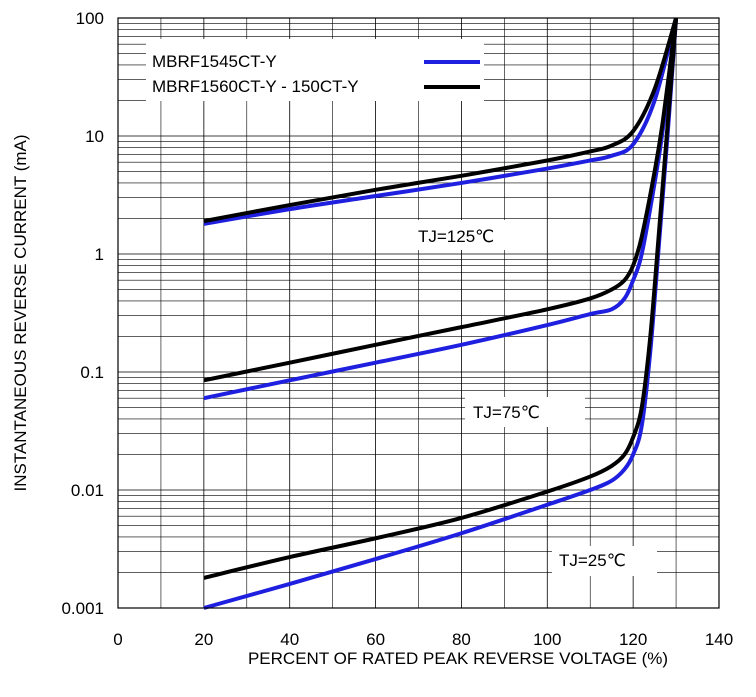  I want to click on y-tick-label: 100, so click(90, 18).